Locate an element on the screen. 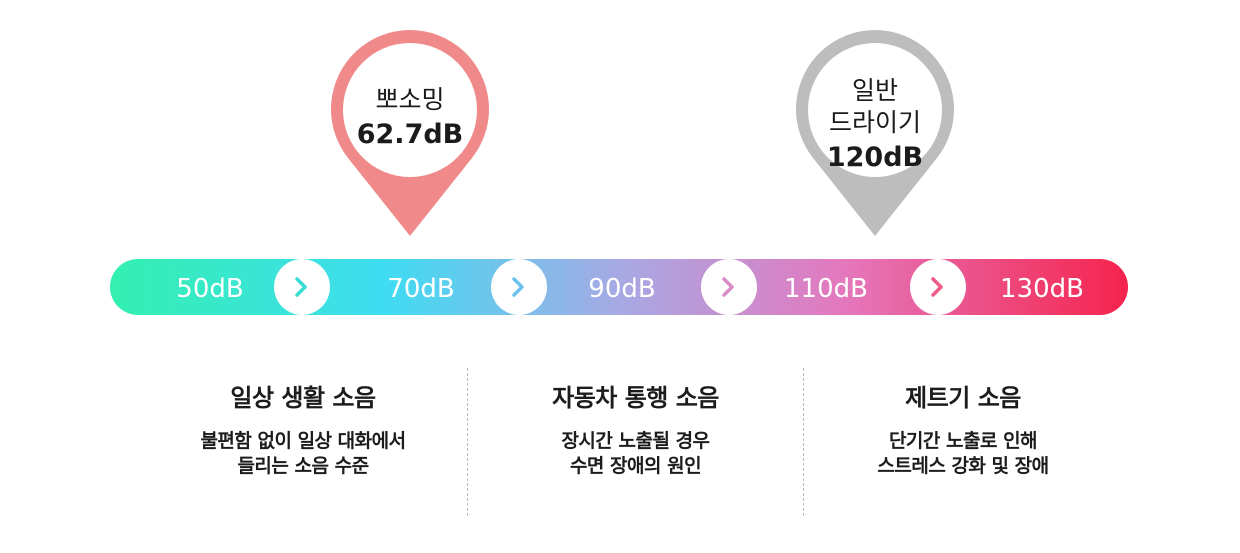 This screenshot has width=1240, height=553. pin-hairdryer: 일반 드라이기 120dB is located at coordinates (875, 133).